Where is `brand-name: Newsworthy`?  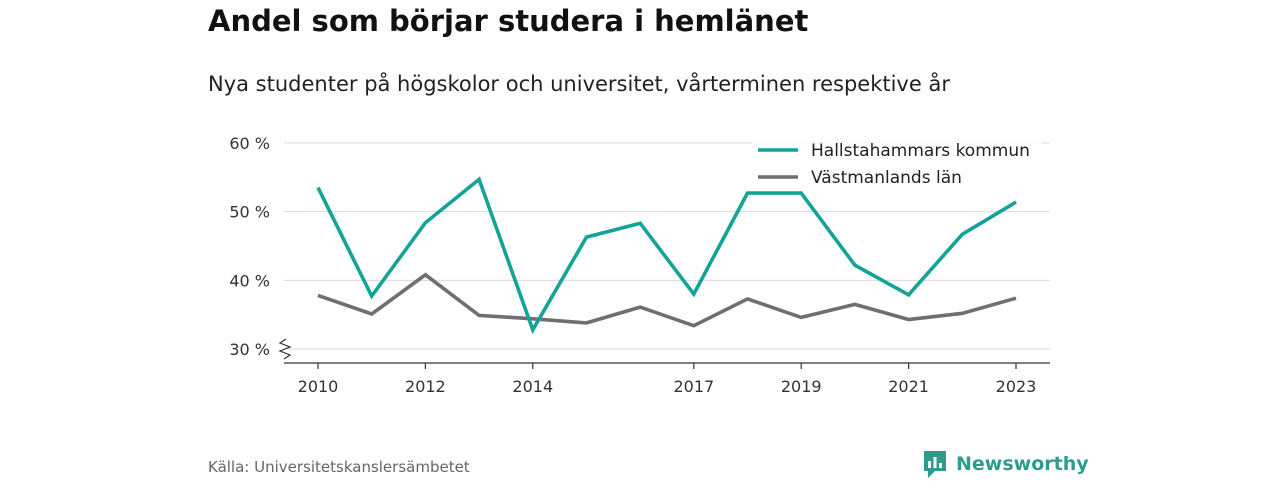 brand-name: Newsworthy is located at coordinates (1022, 464).